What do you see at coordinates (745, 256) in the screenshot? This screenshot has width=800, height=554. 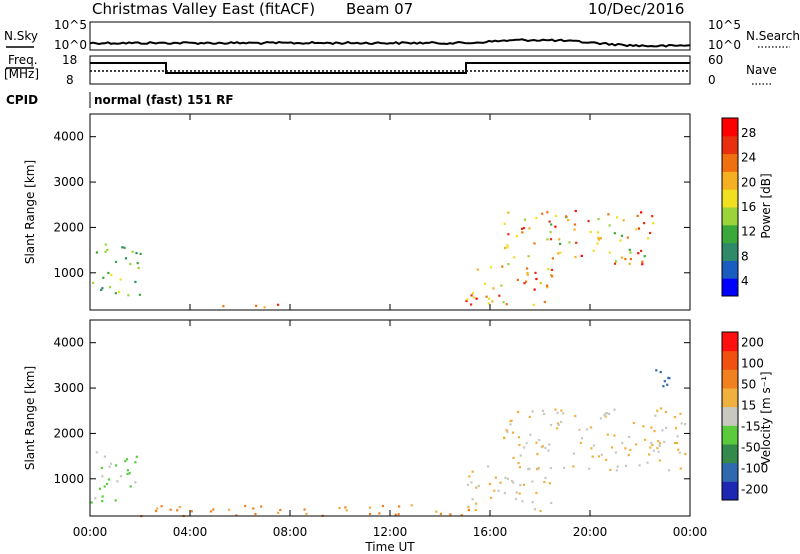 I see `colorbar-tick-label: 8` at bounding box center [745, 256].